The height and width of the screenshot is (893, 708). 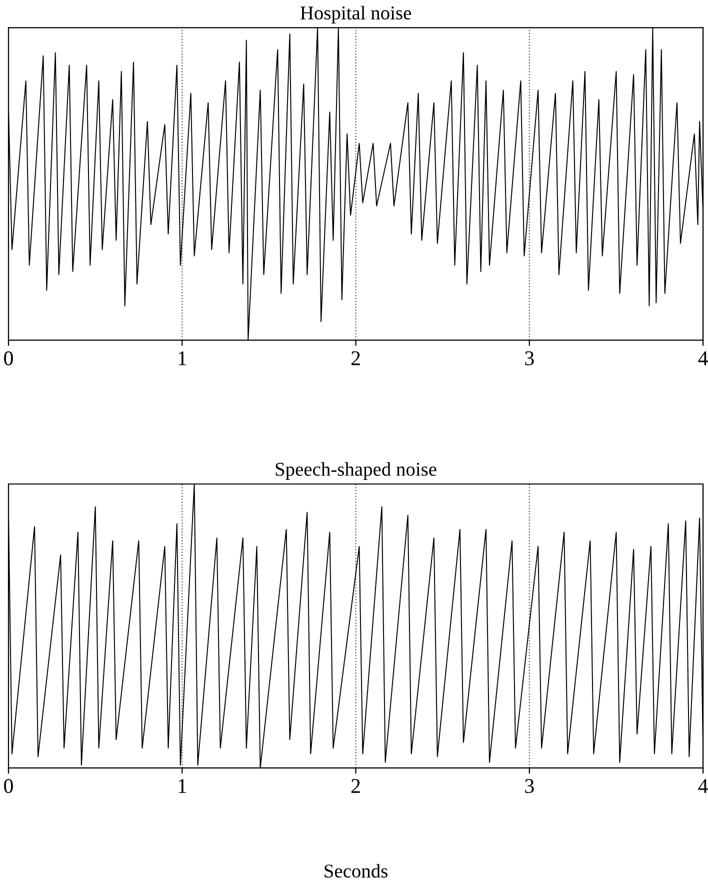 What do you see at coordinates (355, 15) in the screenshot?
I see `chart-title: Hospital noise` at bounding box center [355, 15].